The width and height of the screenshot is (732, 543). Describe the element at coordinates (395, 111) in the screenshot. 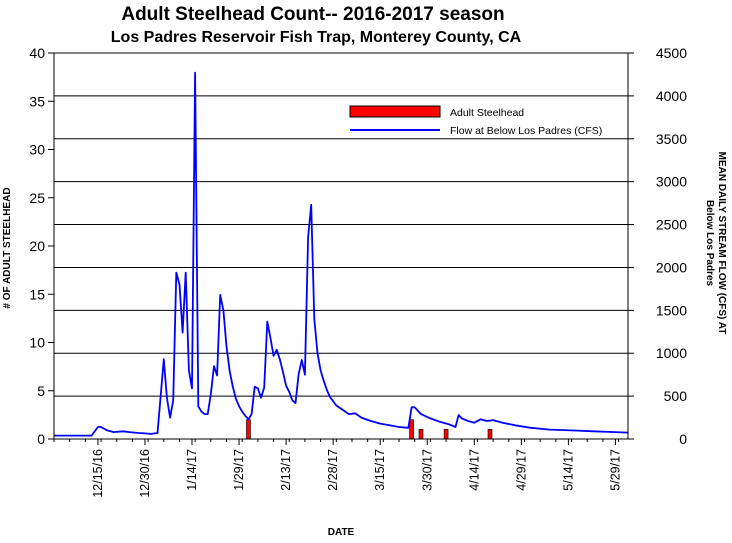

I see `legend-swatch-steelhead` at that location.